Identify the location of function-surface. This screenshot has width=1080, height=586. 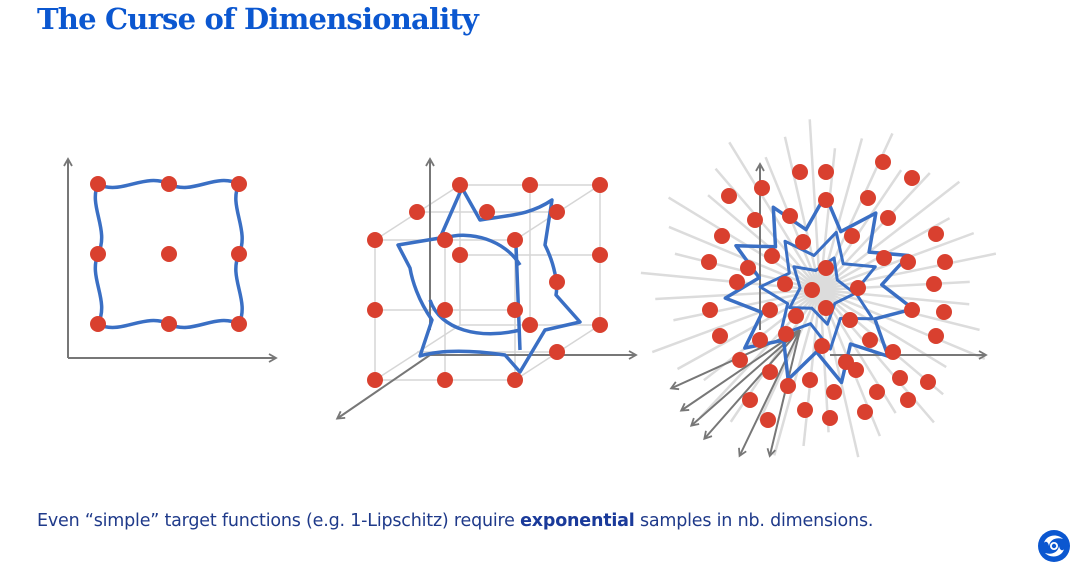
(489, 280).